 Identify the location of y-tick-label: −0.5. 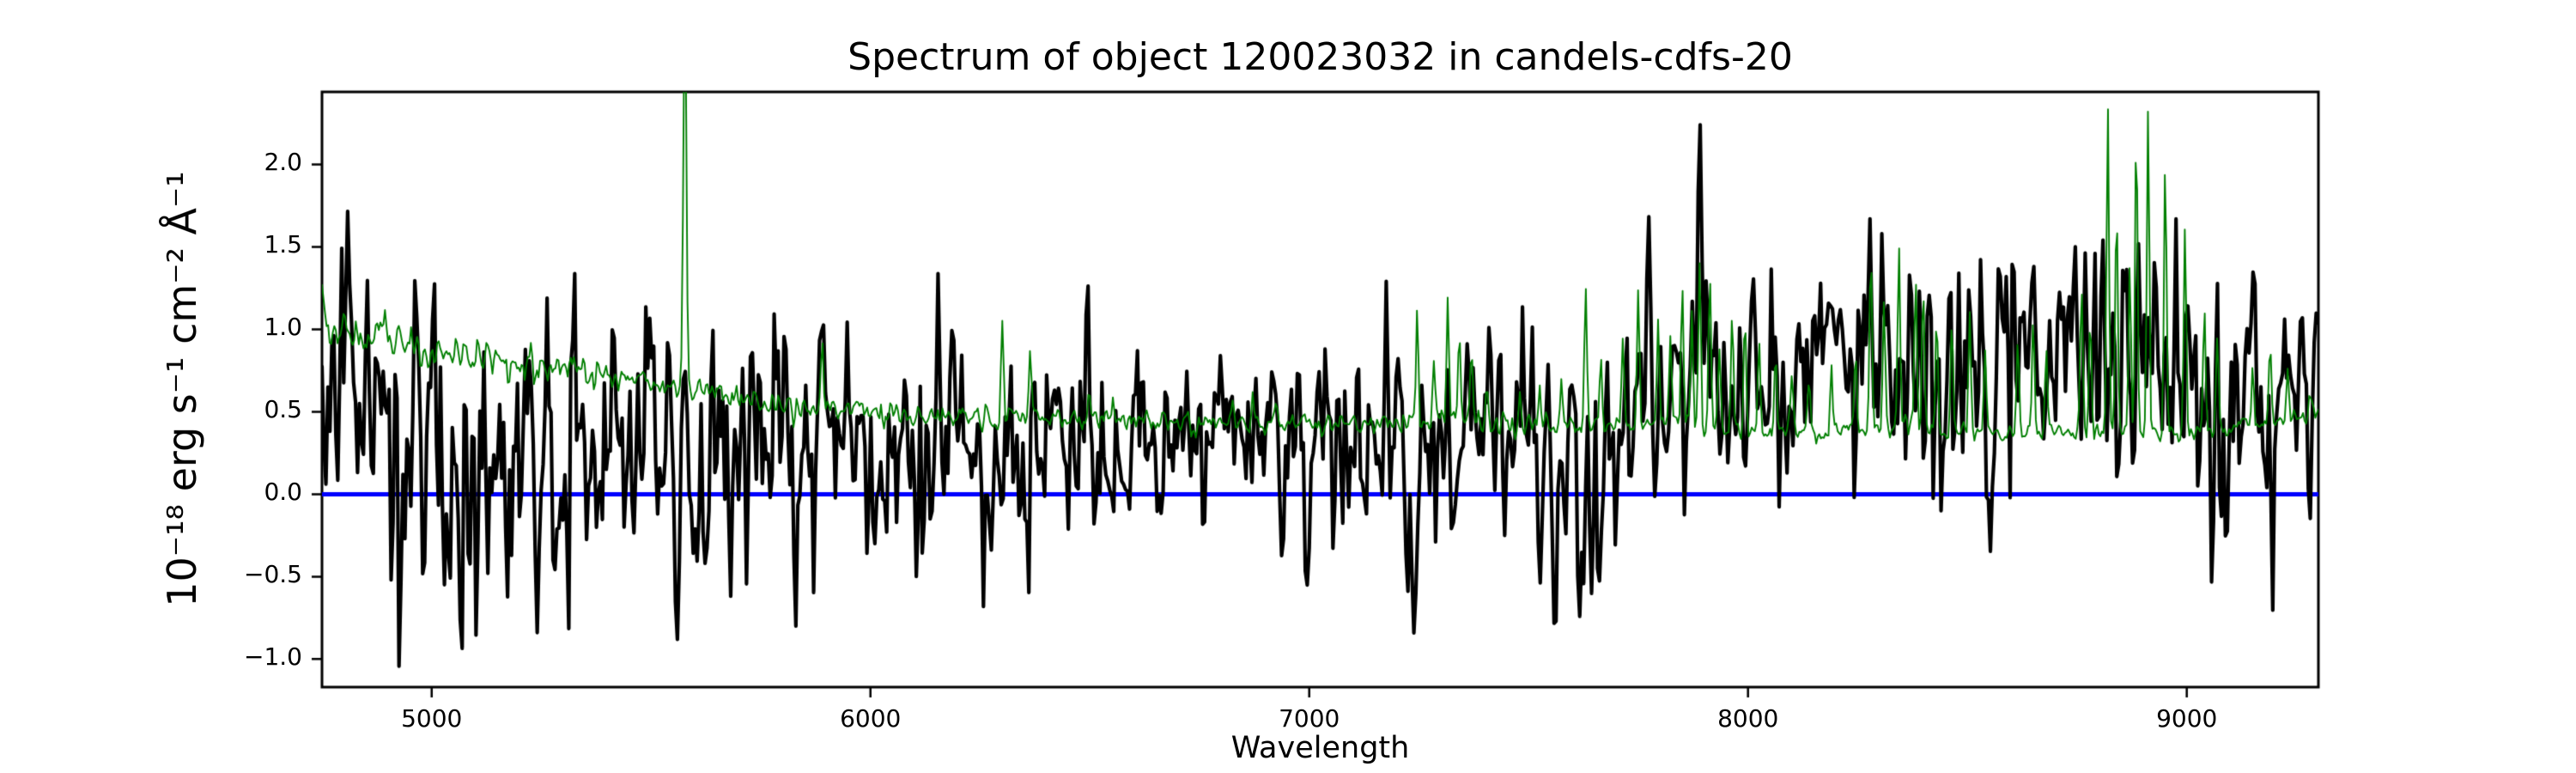
(273, 574).